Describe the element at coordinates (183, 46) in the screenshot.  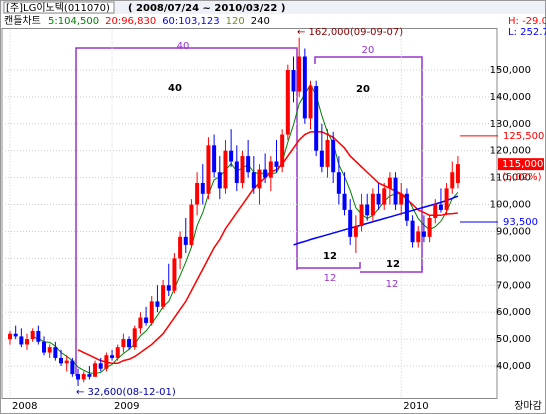
I see `annotation: 40` at that location.